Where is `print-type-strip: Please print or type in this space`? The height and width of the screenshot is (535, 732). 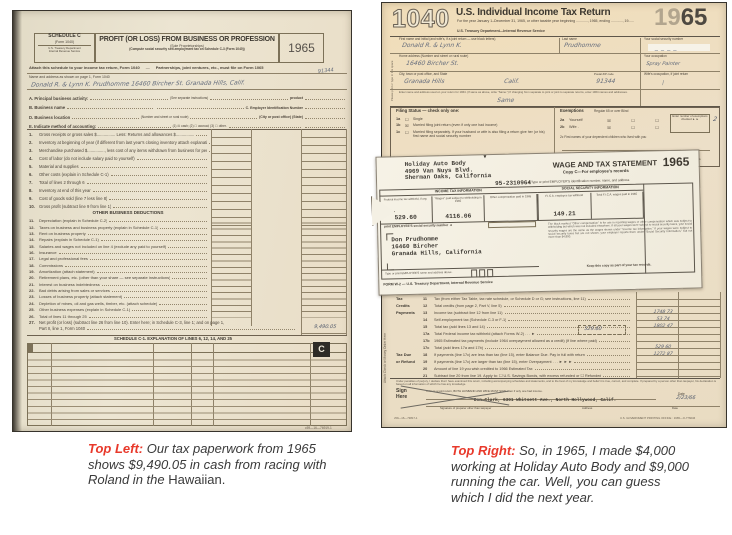 print-type-strip: Please print or type in this space is located at coordinates (392, 80).